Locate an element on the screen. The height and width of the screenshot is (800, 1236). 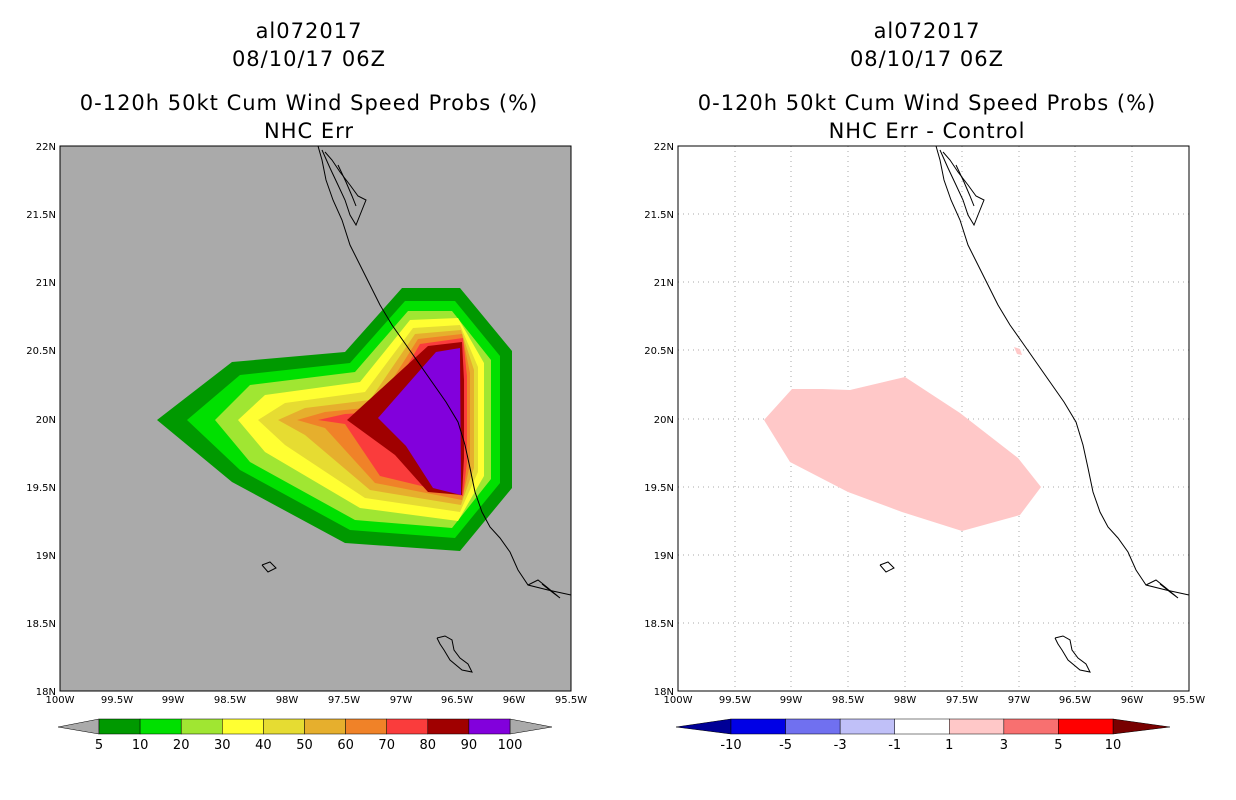
left-colorbar-left-arrow is located at coordinates (78, 726).